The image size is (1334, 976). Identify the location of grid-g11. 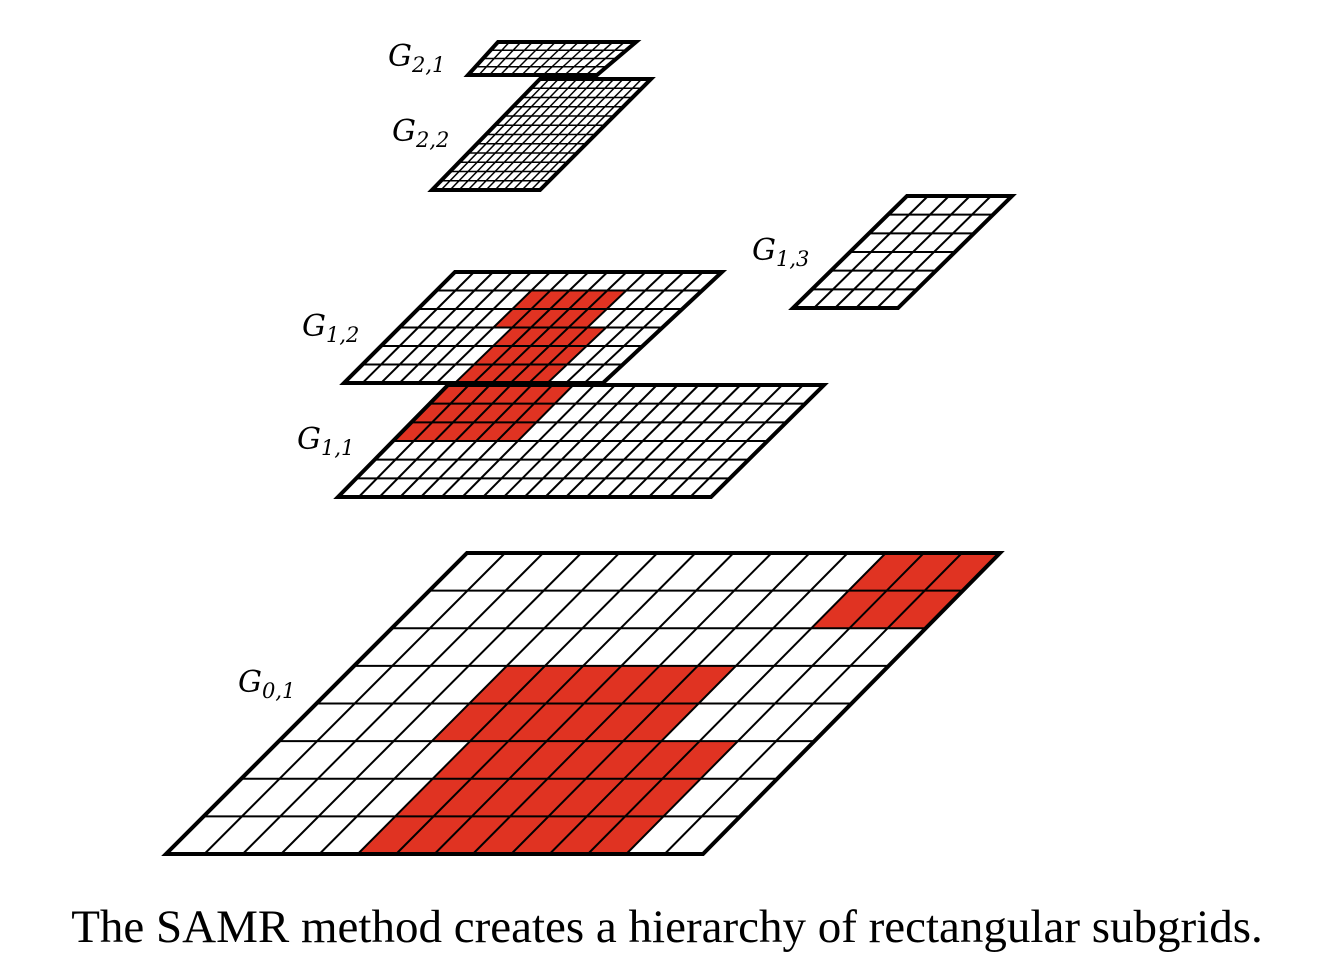
(581, 441).